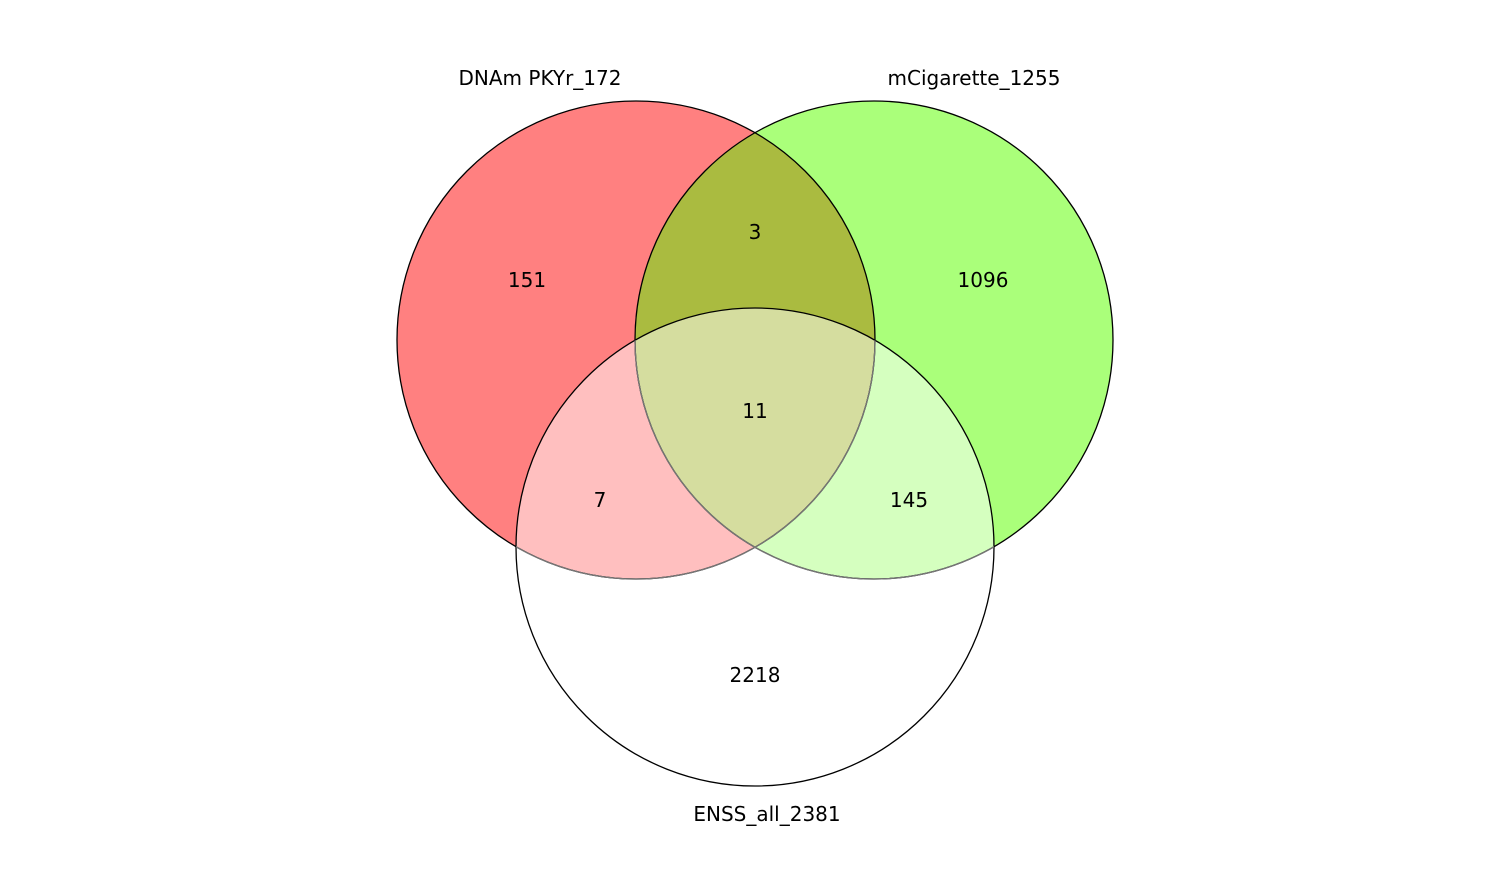 This screenshot has width=1510, height=888. I want to click on set-c-label: ENSS_all_2381, so click(766, 814).